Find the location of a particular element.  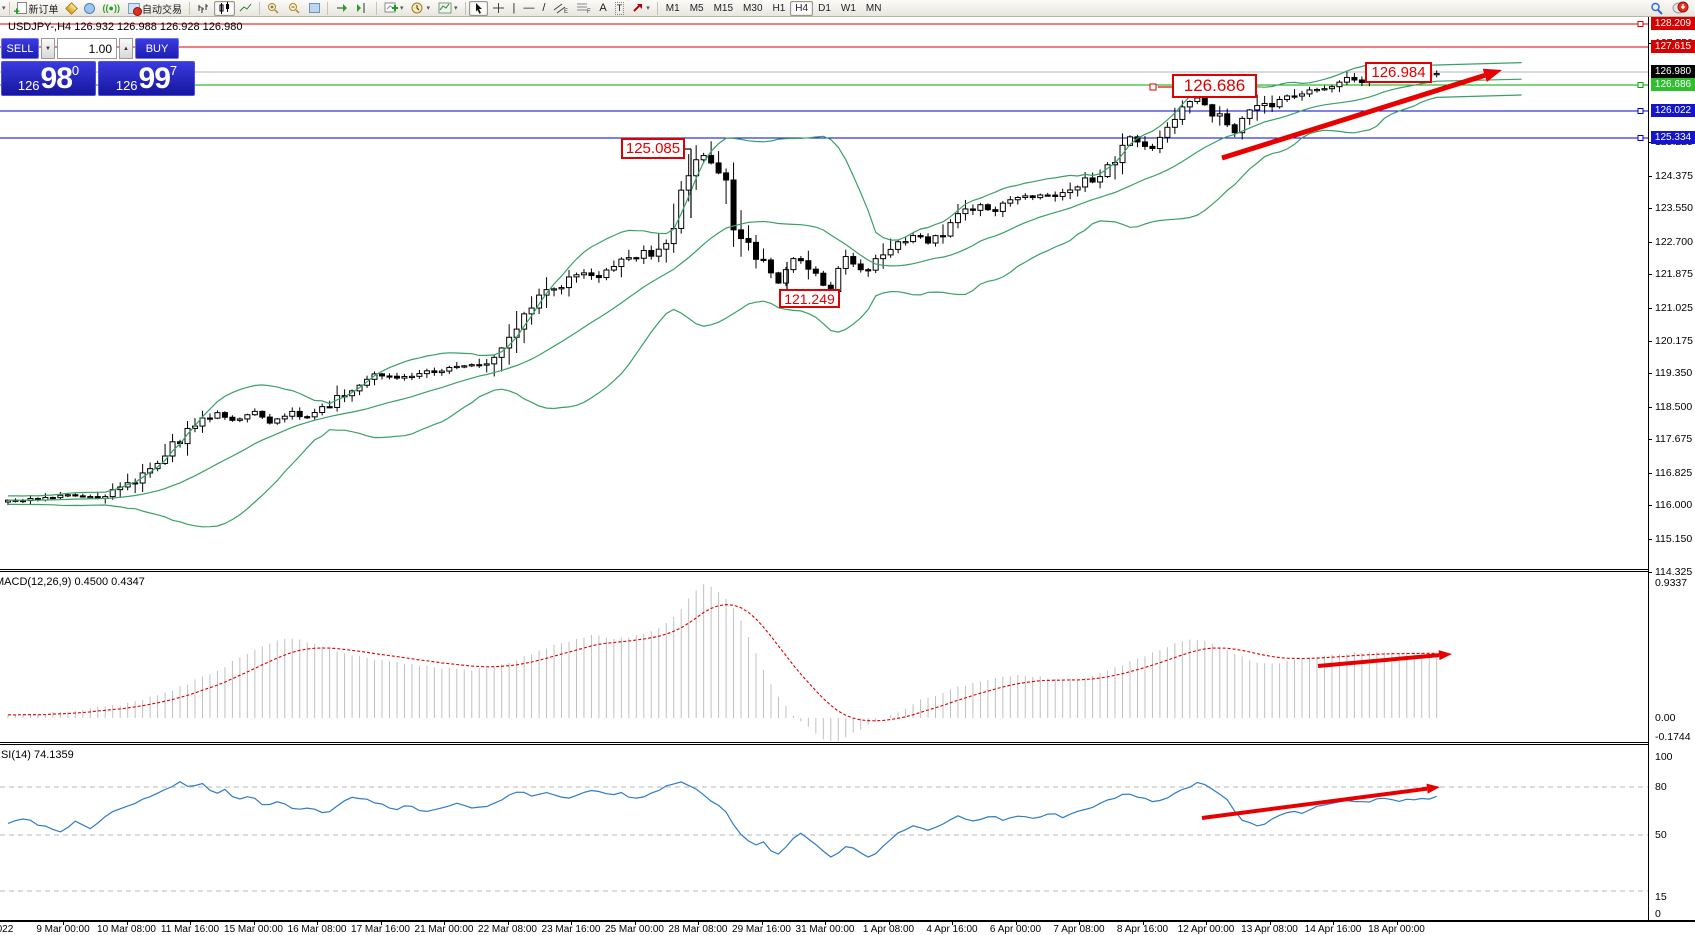

pane-divider-main-macd is located at coordinates (847, 570).